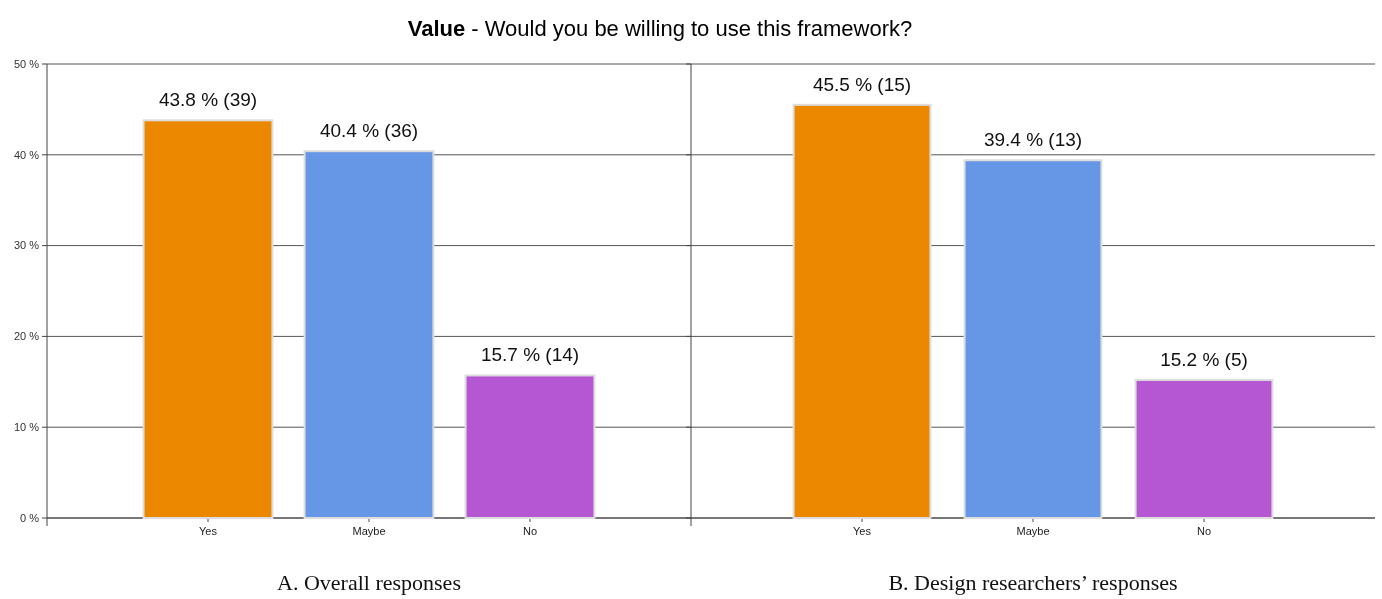  Describe the element at coordinates (208, 100) in the screenshot. I see `data-label: 43.8 % (39)` at that location.